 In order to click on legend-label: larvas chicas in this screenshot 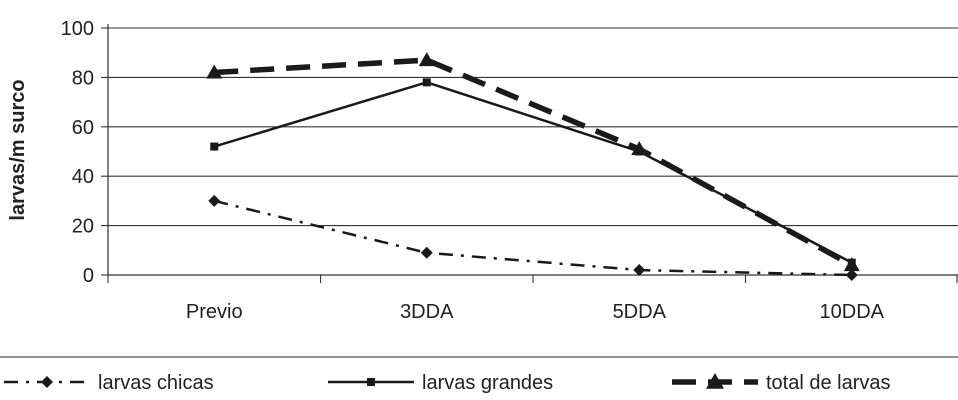, I will do `click(156, 383)`.